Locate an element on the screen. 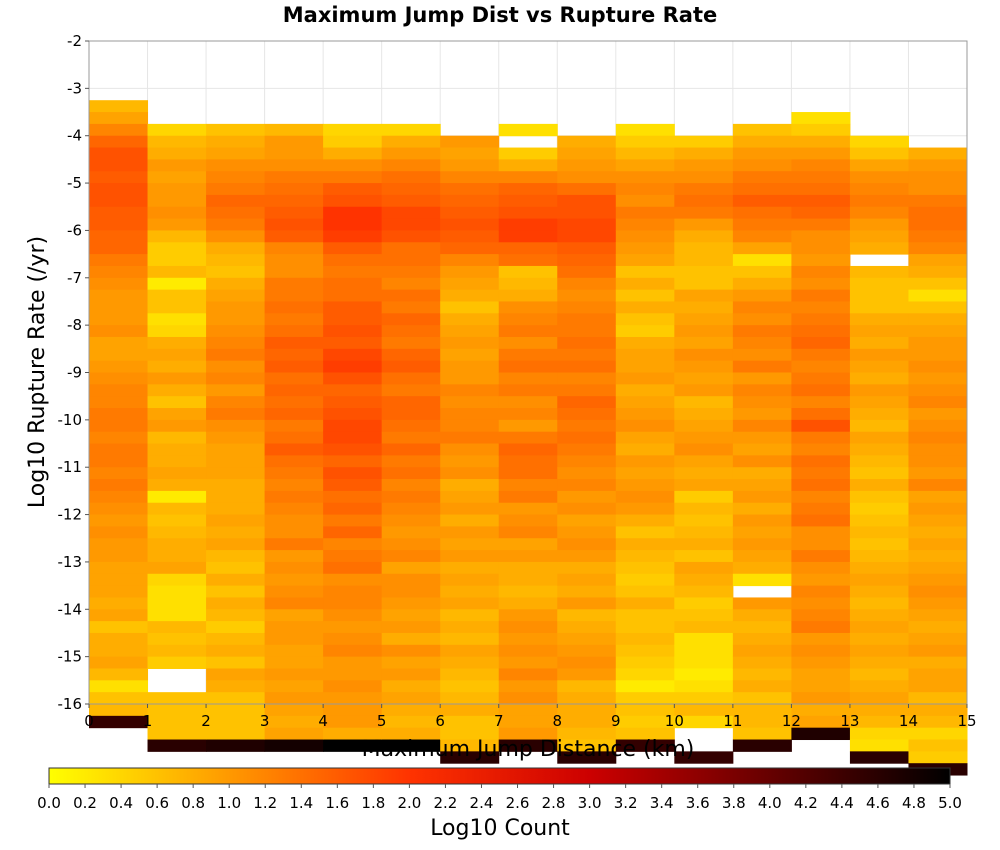  colorbar-tick-label: 0.2 is located at coordinates (85, 803).